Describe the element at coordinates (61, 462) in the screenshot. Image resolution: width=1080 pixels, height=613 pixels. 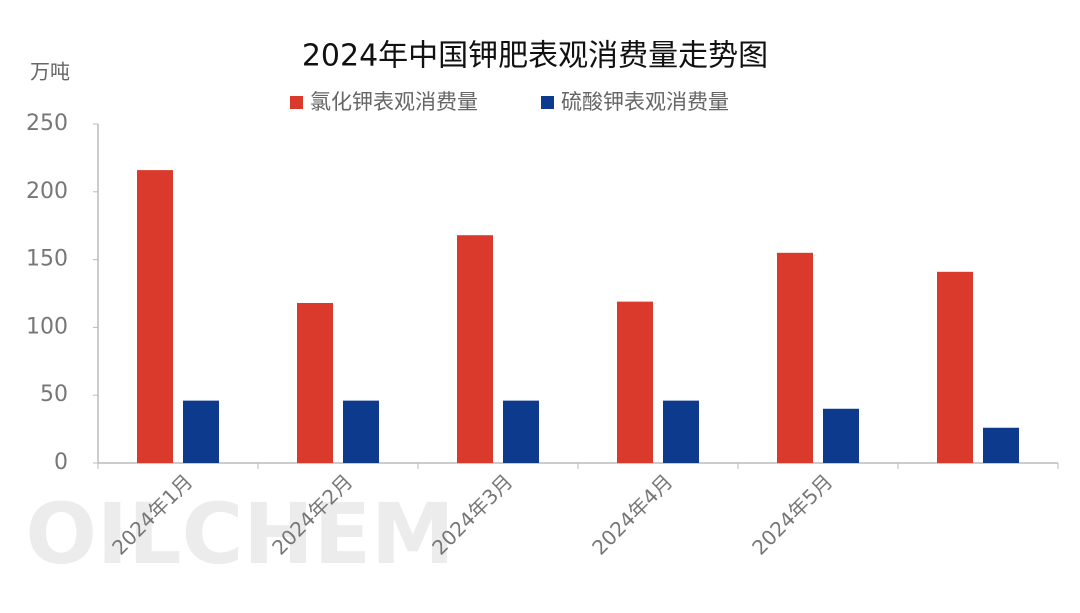
I see `y-tick-label: 0` at that location.